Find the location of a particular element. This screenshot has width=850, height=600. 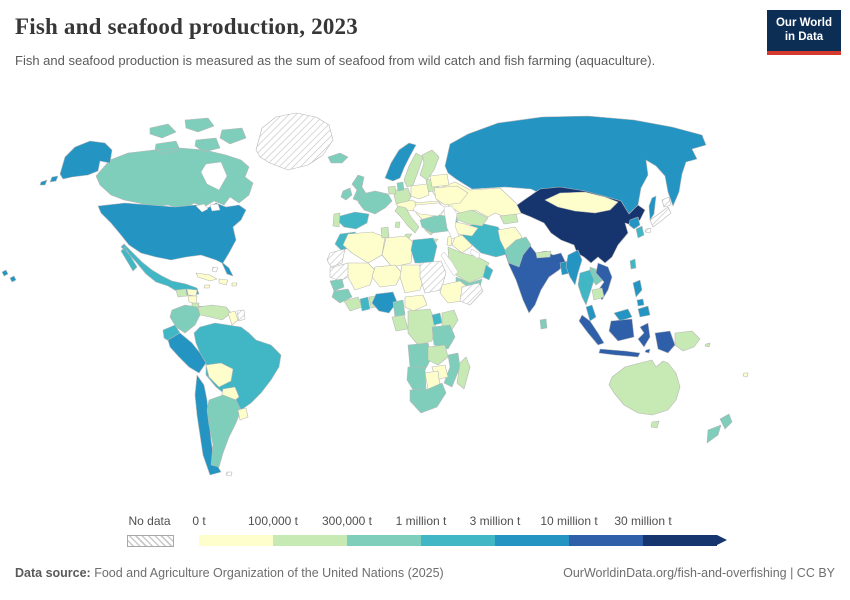

country-ukraine is located at coordinates (451, 195).